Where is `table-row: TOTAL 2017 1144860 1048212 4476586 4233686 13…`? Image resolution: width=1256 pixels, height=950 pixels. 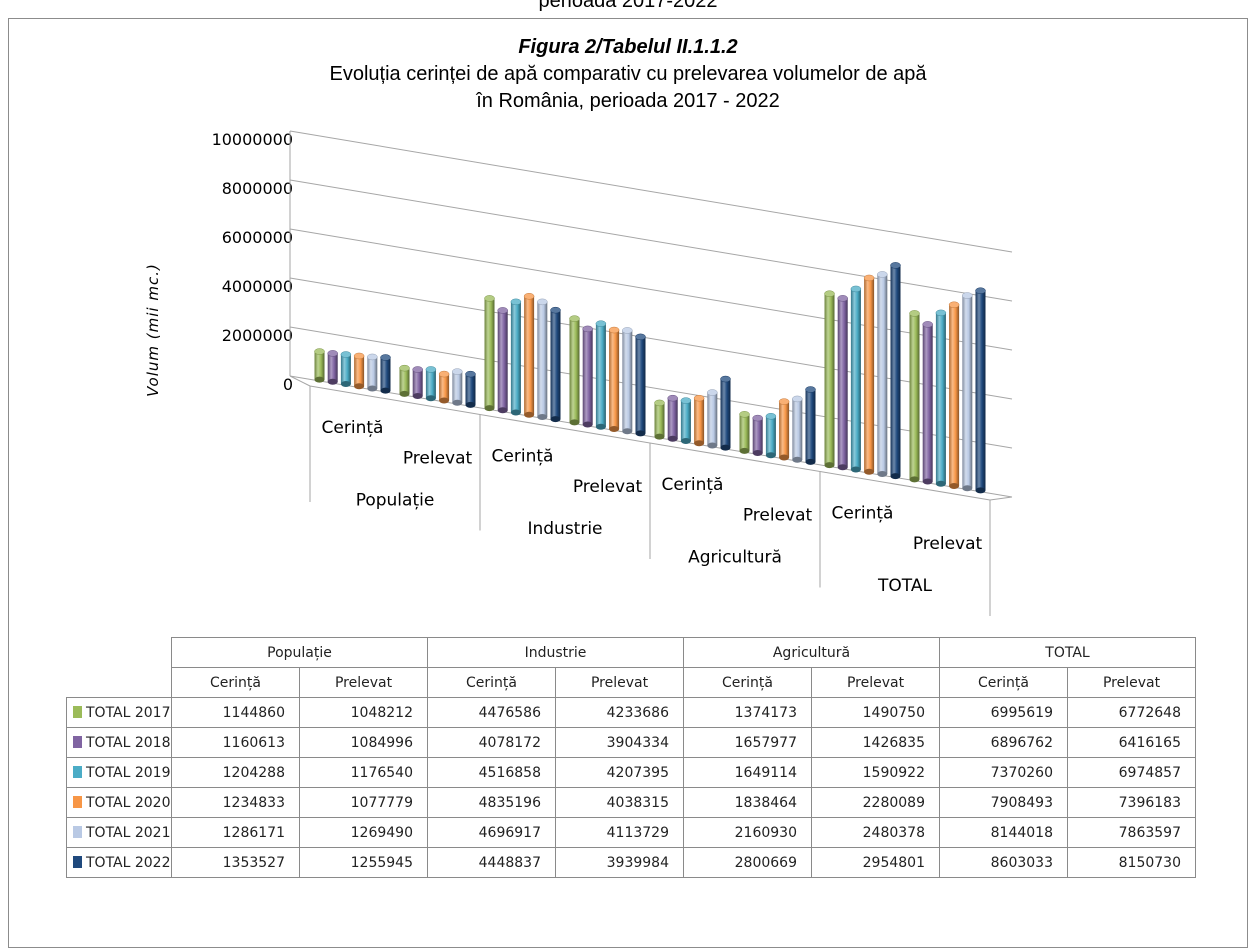 table-row: TOTAL 2017 1144860 1048212 4476586 4233686 13… is located at coordinates (631, 712).